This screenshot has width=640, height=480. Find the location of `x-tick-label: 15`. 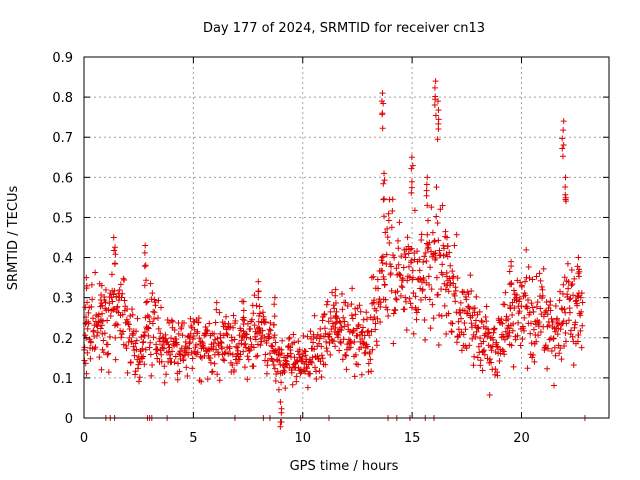

x-tick-label: 15 is located at coordinates (412, 438).